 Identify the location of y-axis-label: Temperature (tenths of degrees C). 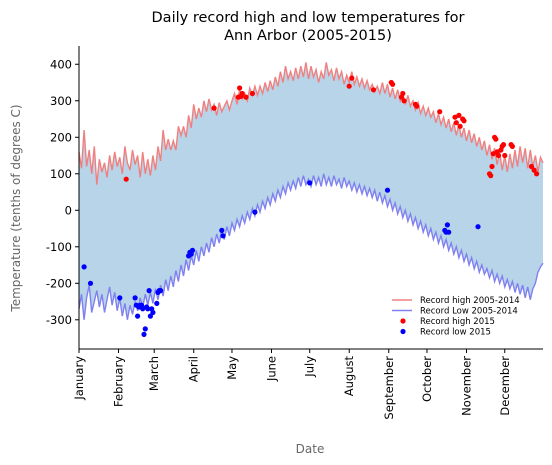
(16, 208).